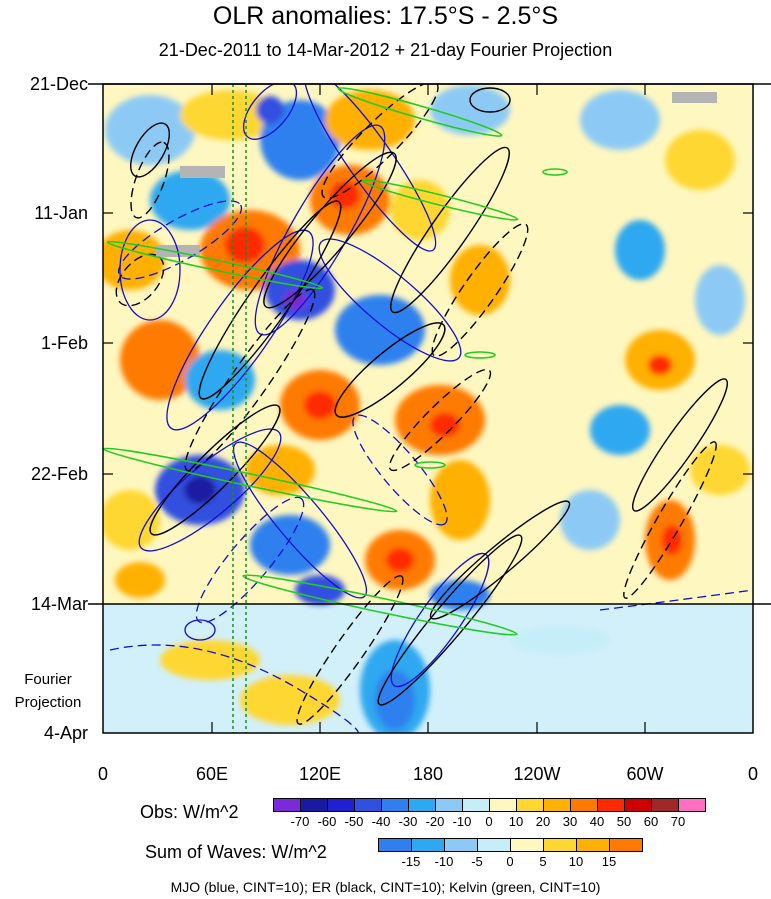  Describe the element at coordinates (61, 213) in the screenshot. I see `y-tick-label: 11-Jan` at that location.